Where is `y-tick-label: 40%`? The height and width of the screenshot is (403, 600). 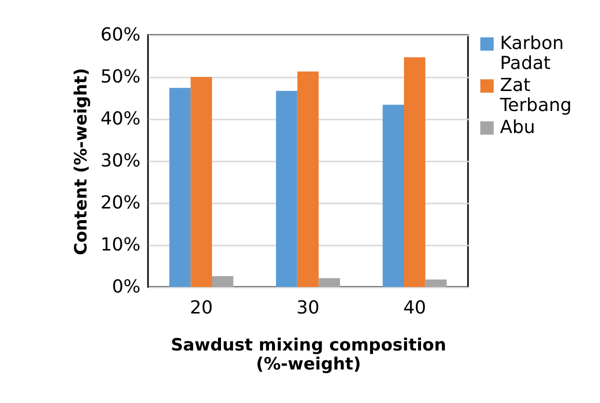
y-tick-label: 40% is located at coordinates (120, 119).